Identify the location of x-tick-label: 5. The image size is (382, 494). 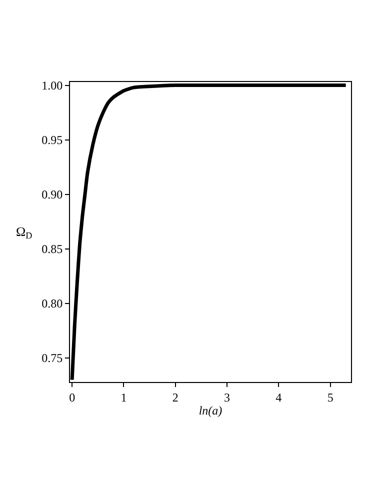
(330, 397).